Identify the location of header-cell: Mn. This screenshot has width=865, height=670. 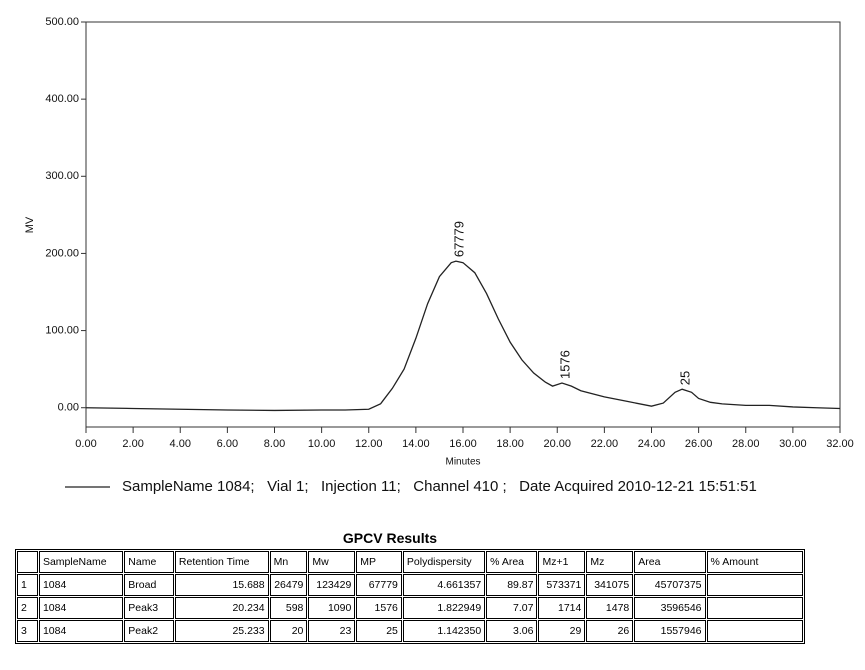
(288, 562).